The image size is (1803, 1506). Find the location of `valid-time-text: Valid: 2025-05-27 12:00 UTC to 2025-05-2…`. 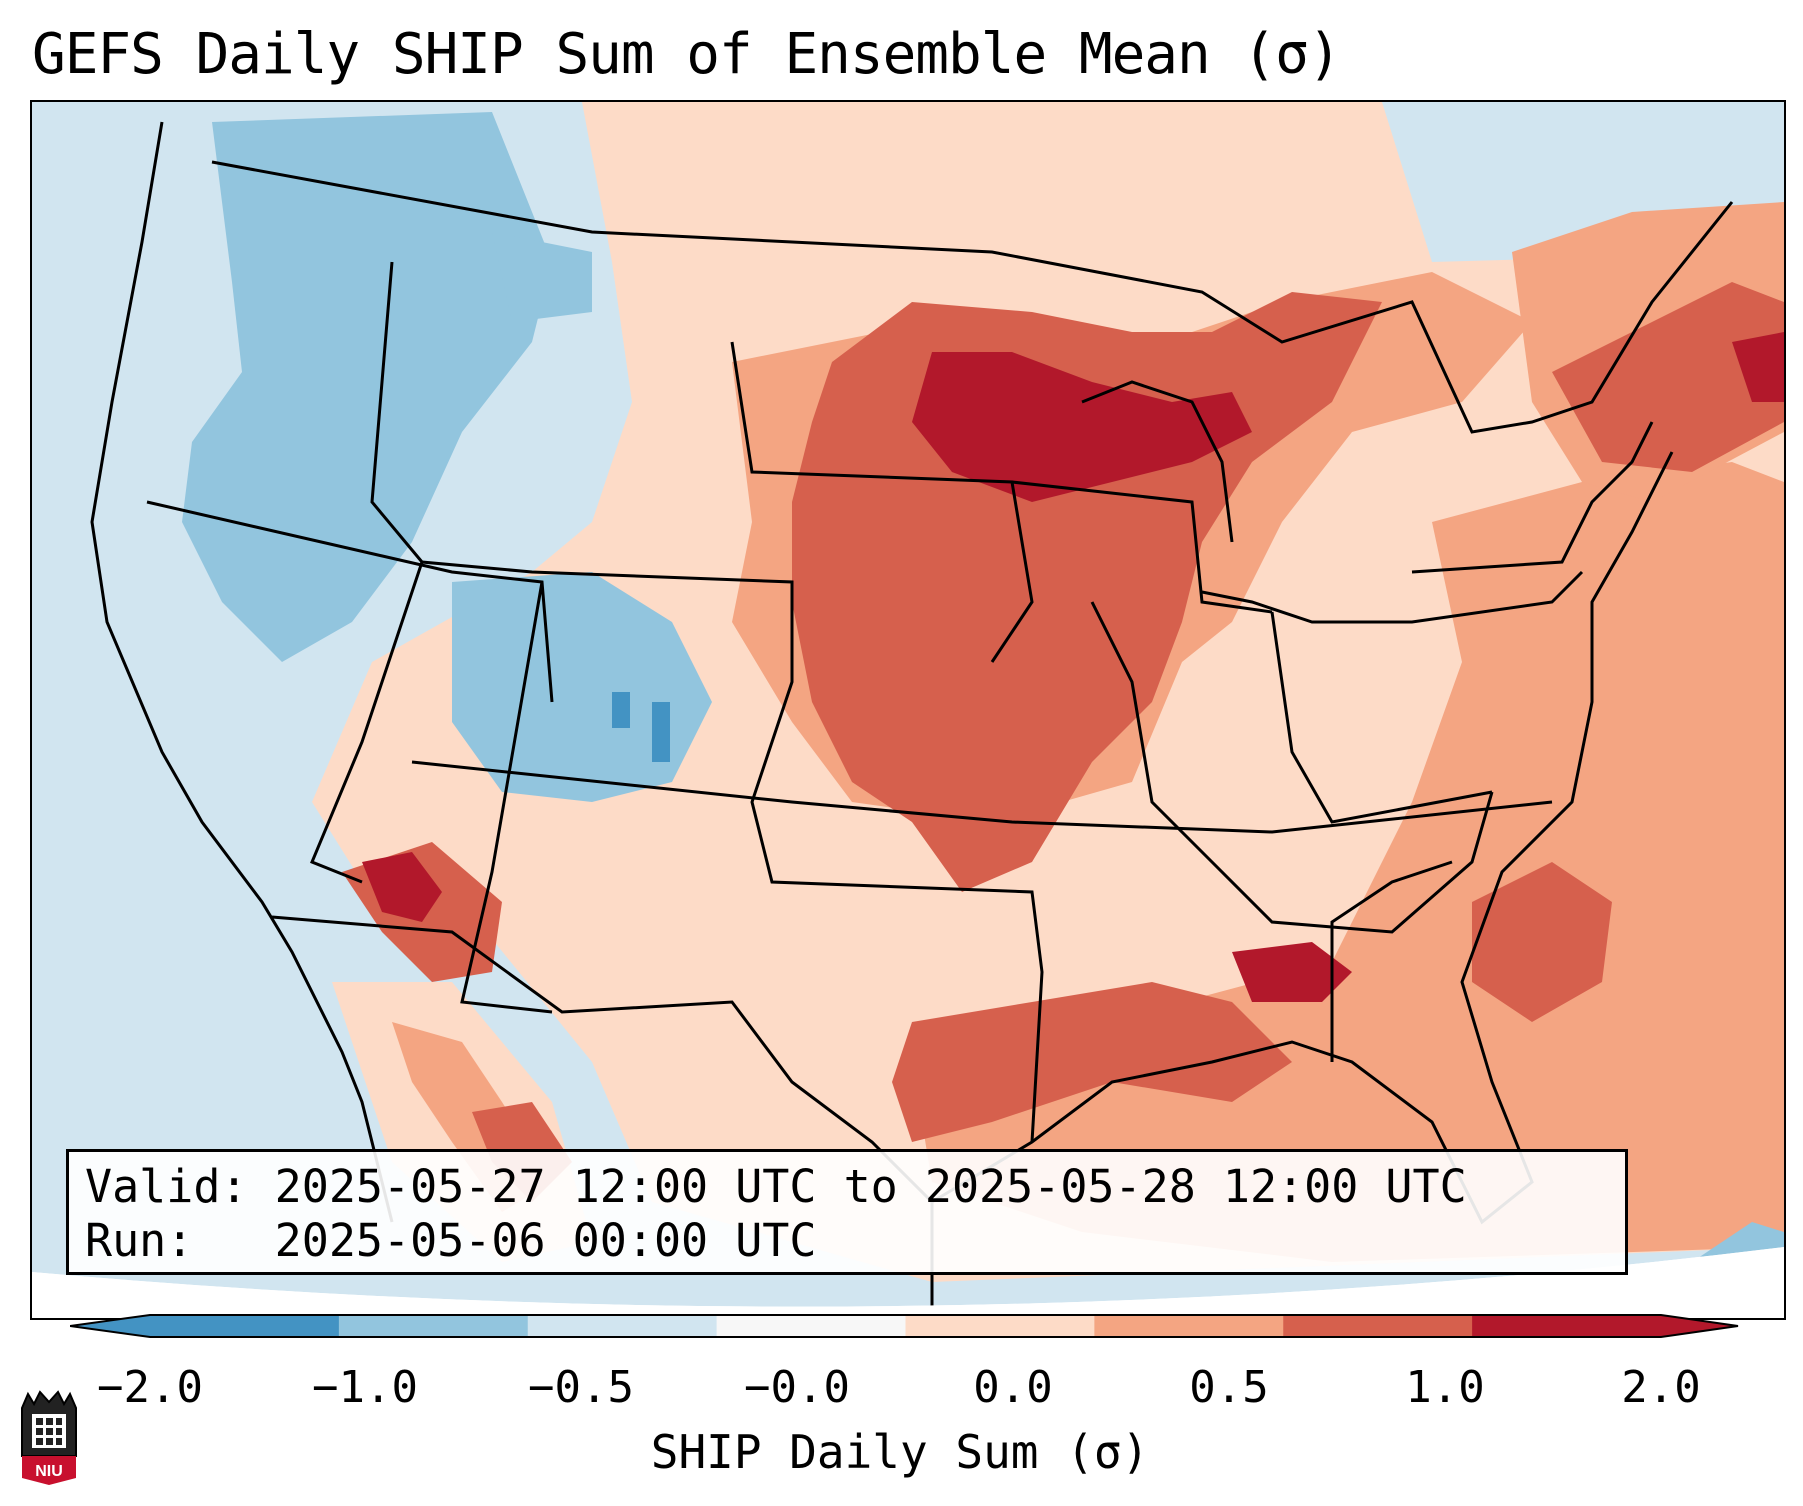

valid-time-text: Valid: 2025-05-27 12:00 UTC to 2025-05-2… is located at coordinates (776, 1186).